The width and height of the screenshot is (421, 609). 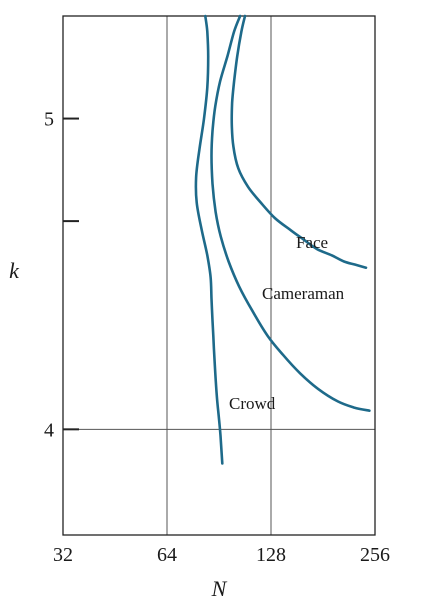 I want to click on y-axis-label: k, so click(x=14, y=270).